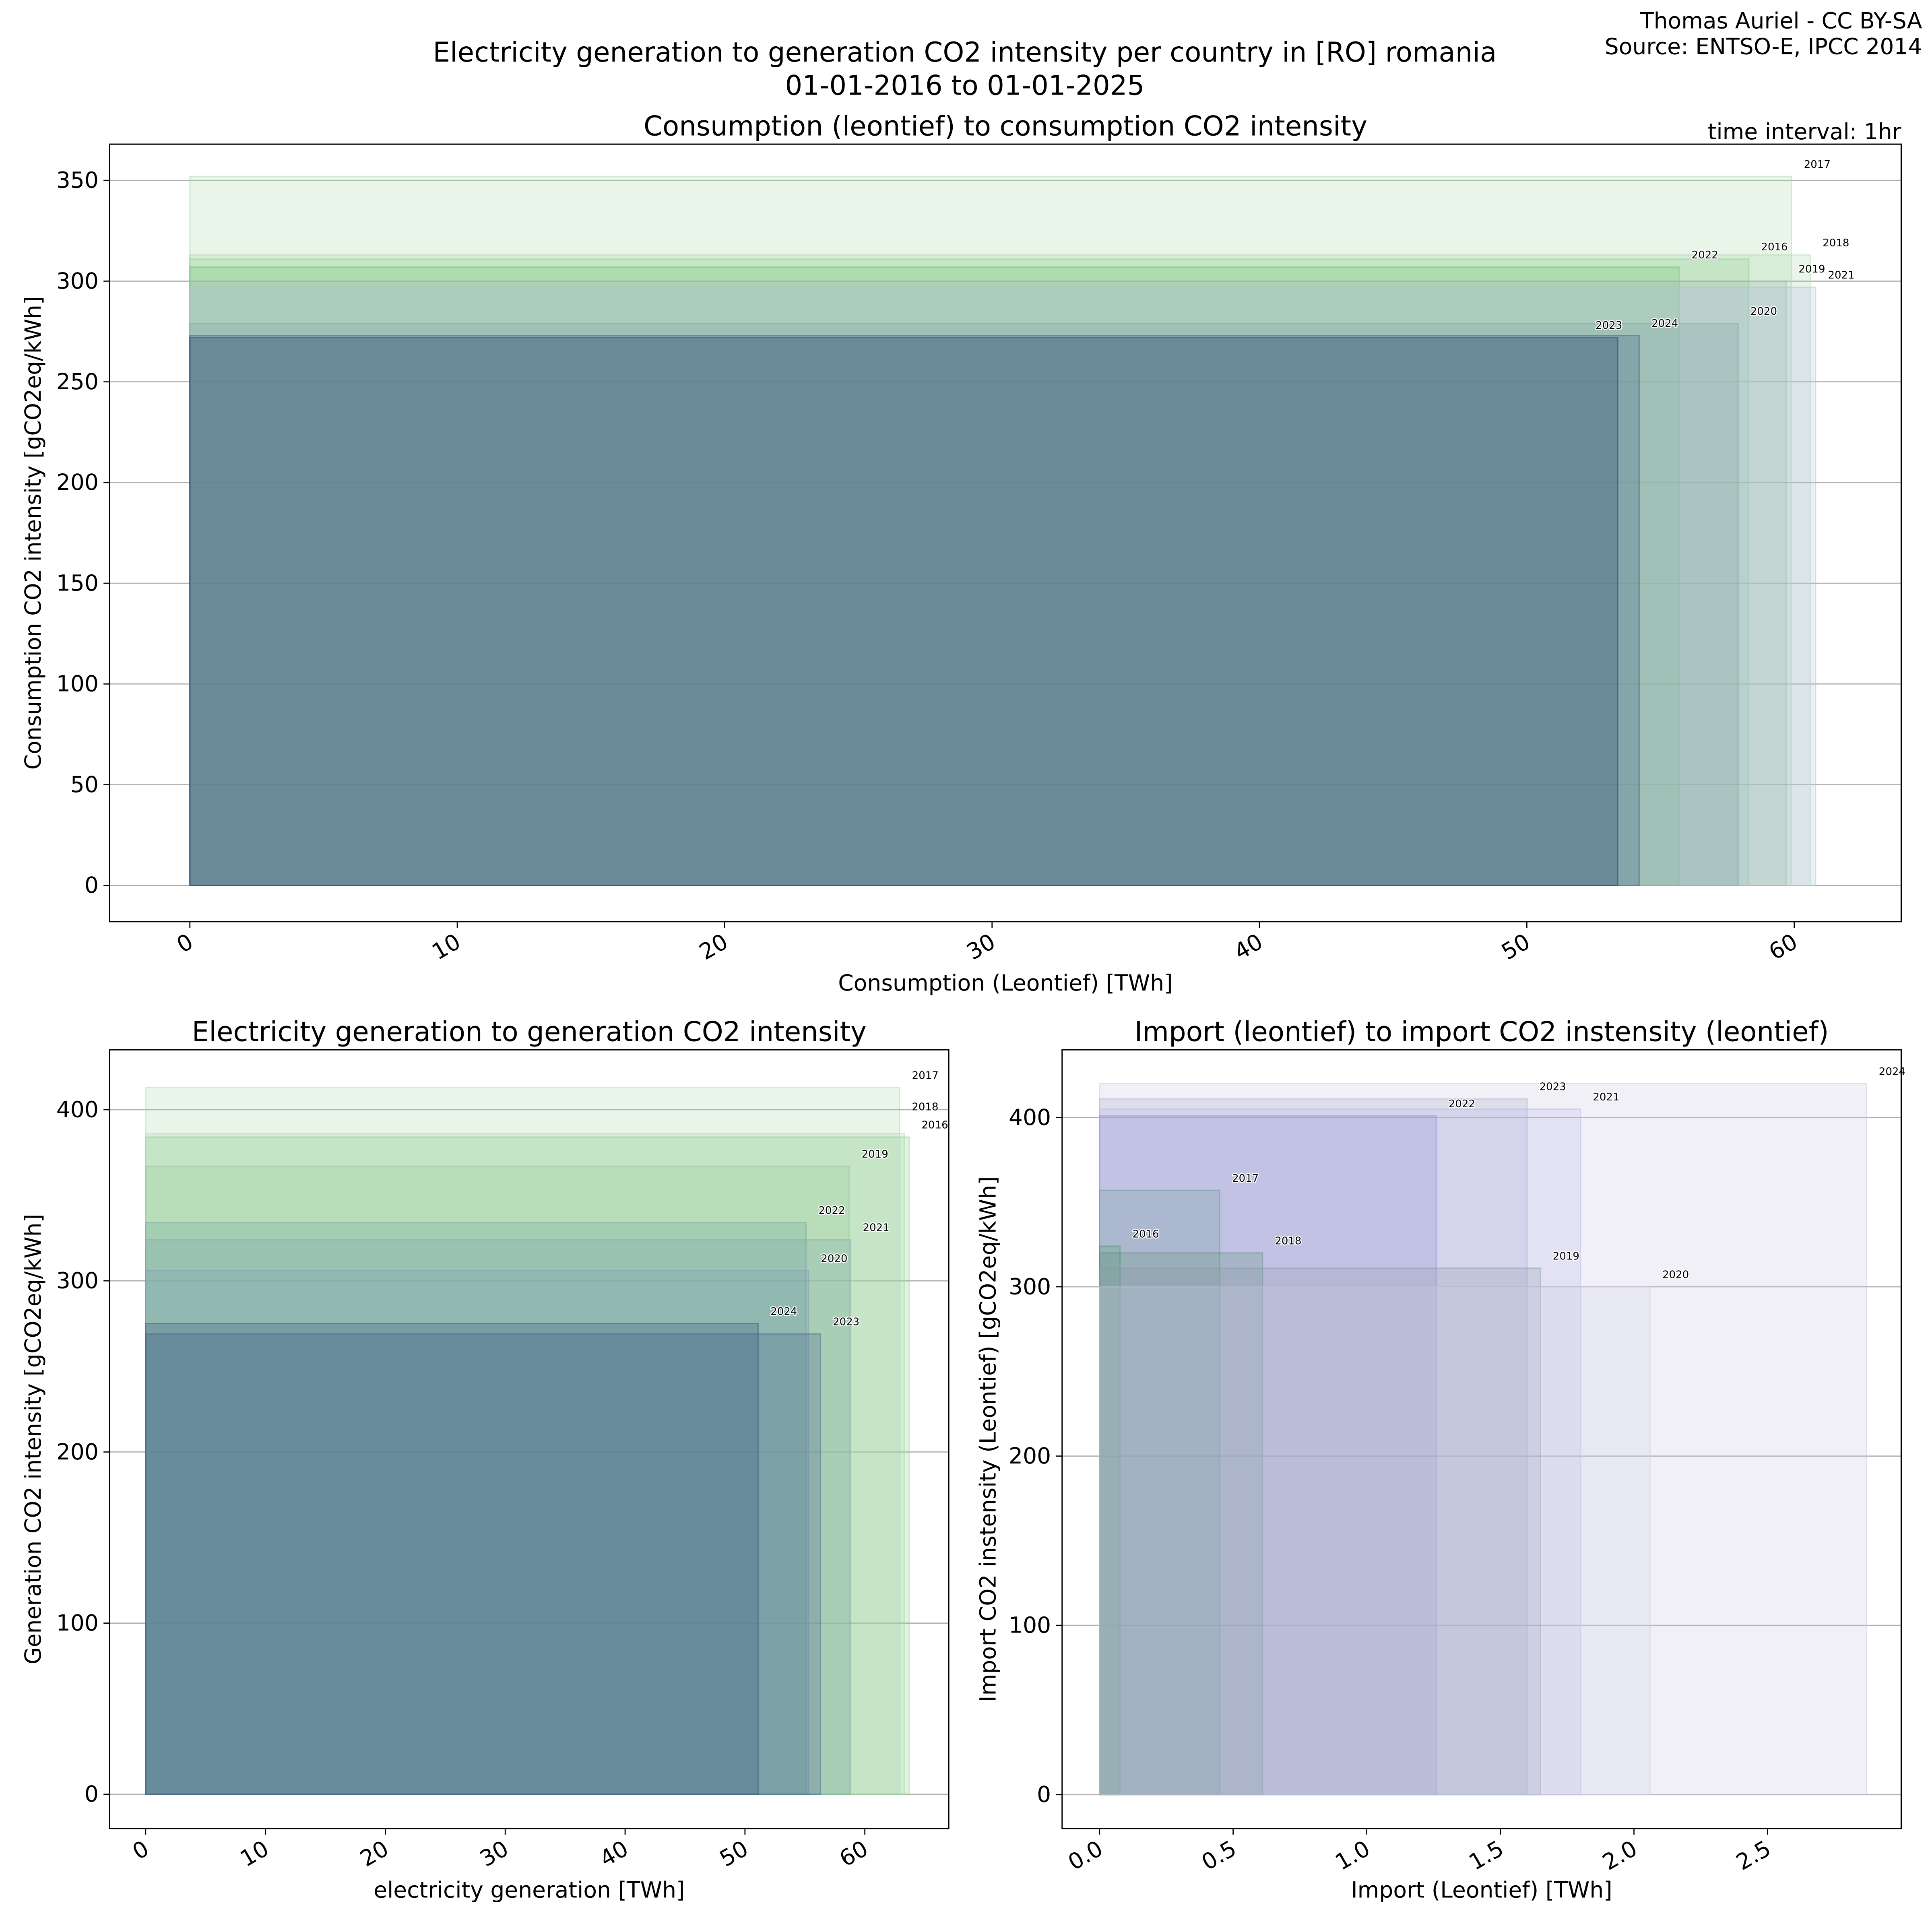 The width and height of the screenshot is (1932, 1932). Describe the element at coordinates (1486, 1855) in the screenshot. I see `x-tick-label: 1.5` at that location.